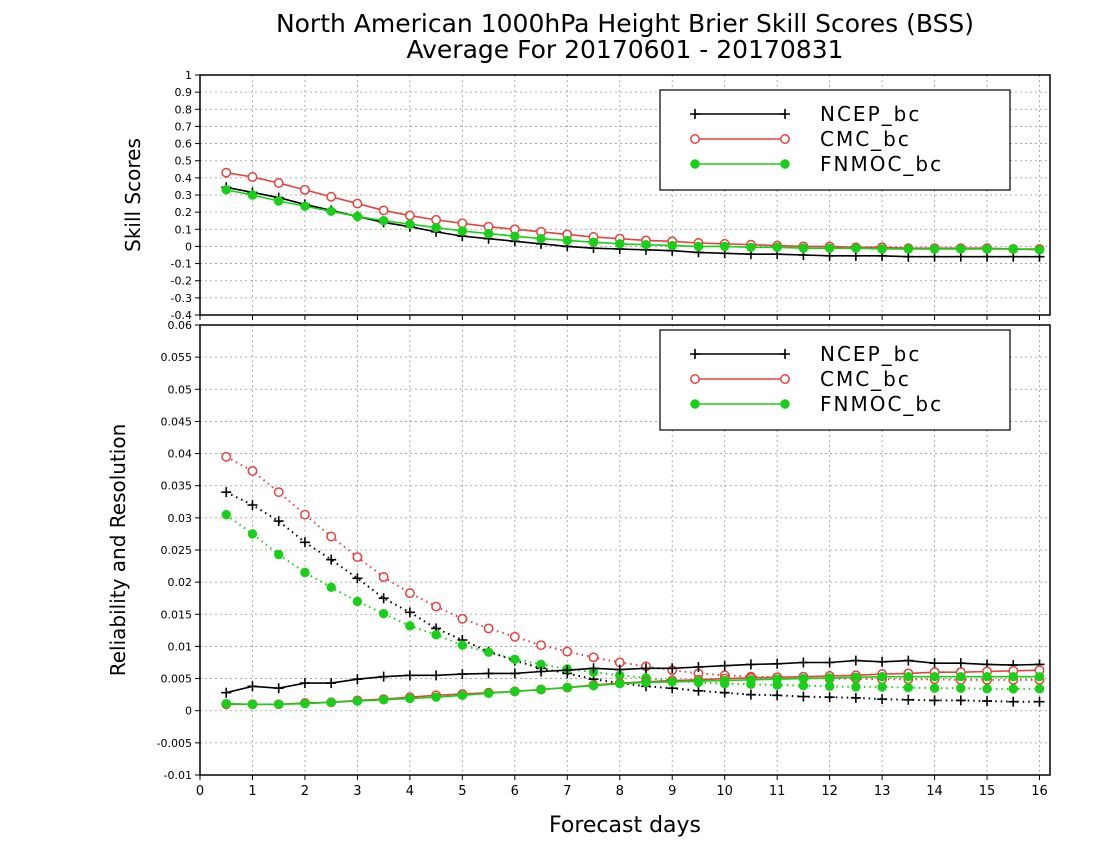  I want to click on y-tick-label: -0.2, so click(181, 281).